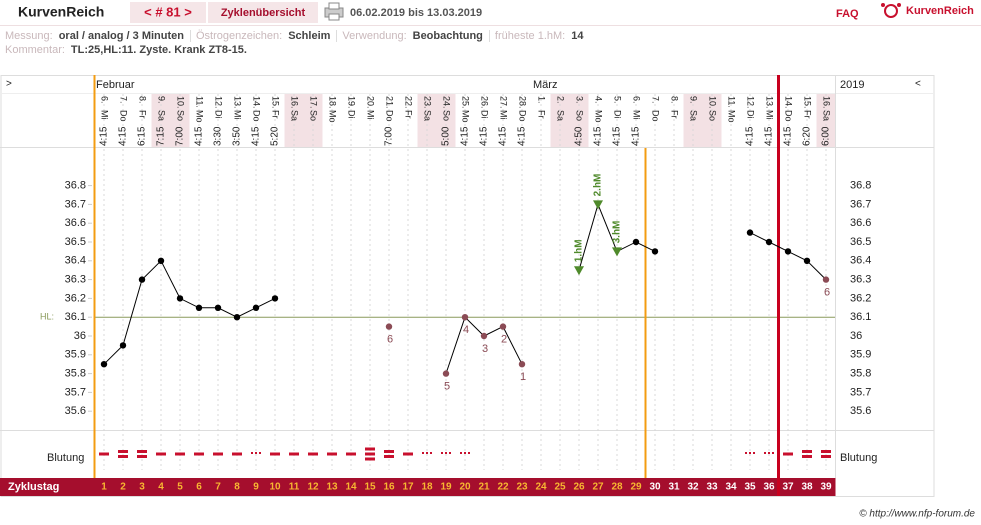 Image resolution: width=981 pixels, height=525 pixels. I want to click on cycle-day: 1, so click(104, 487).